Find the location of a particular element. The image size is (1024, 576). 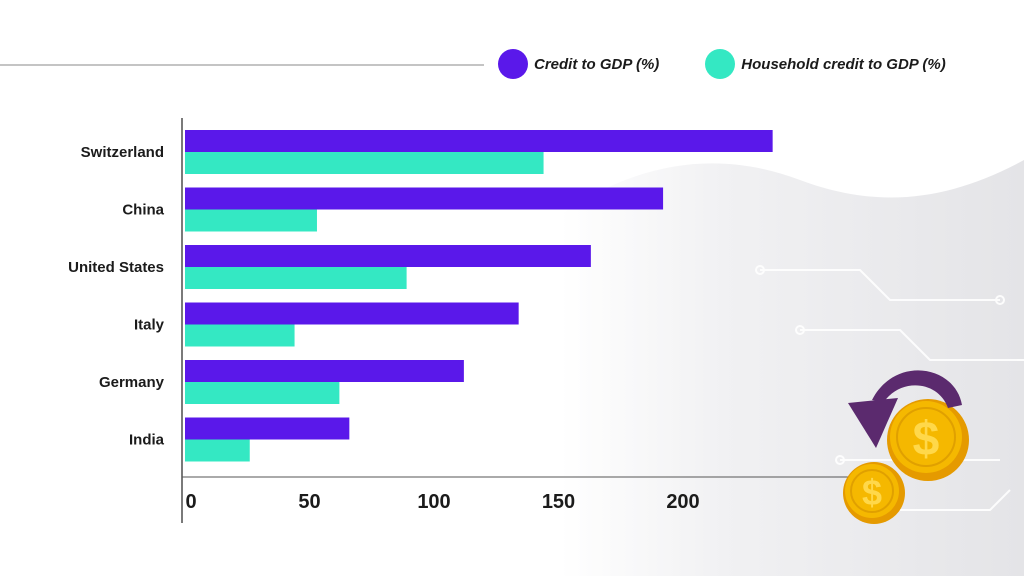

x-tick-label-50: 50 is located at coordinates (309, 502).